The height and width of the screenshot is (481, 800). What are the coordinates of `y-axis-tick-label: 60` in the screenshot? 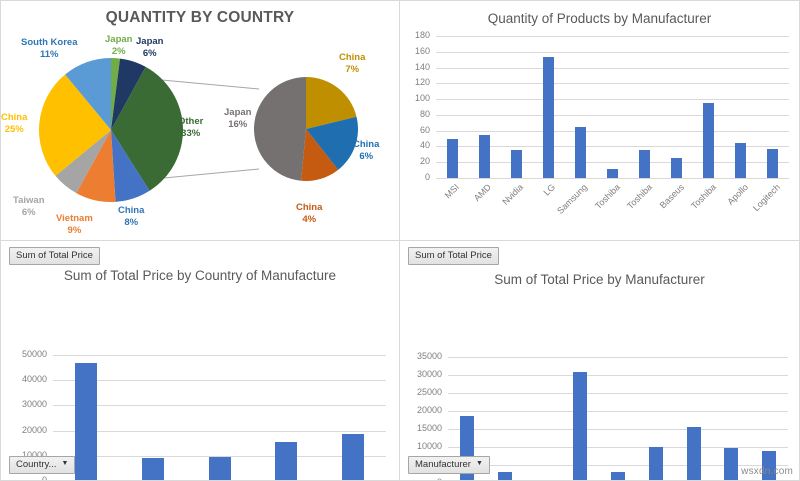 It's located at (424, 129).